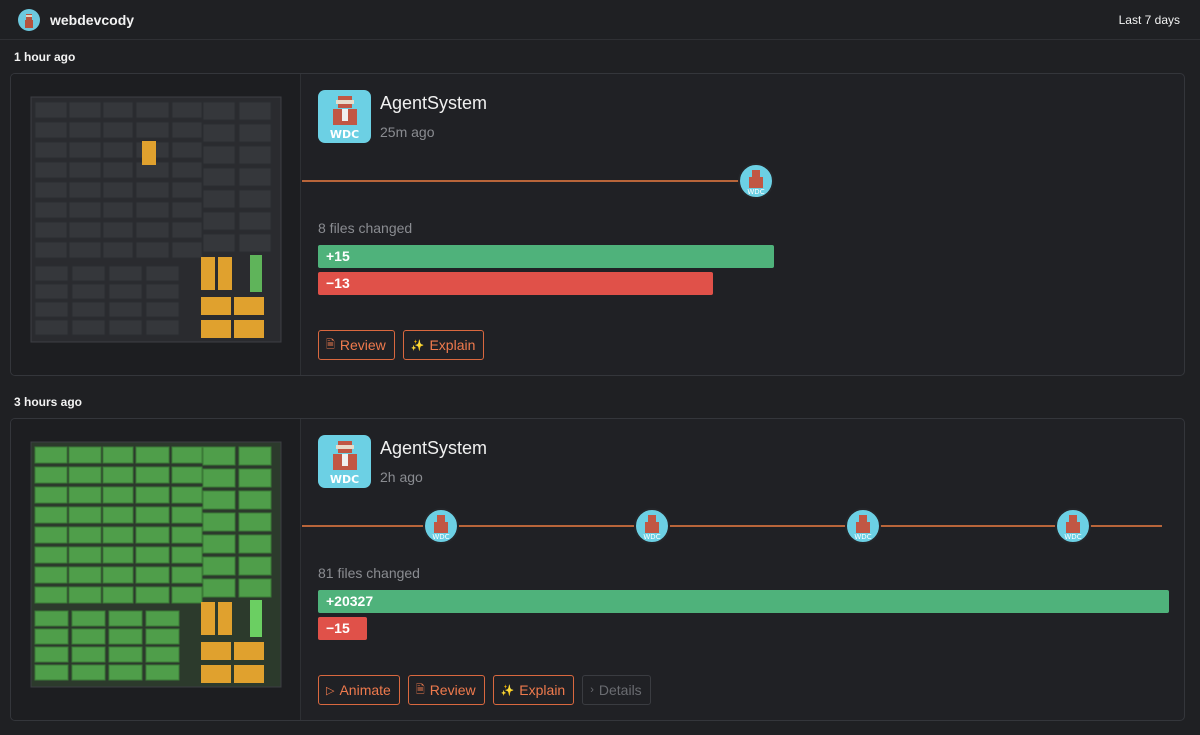 The width and height of the screenshot is (1200, 735). Describe the element at coordinates (401, 477) in the screenshot. I see `agent-time: 2h ago` at that location.